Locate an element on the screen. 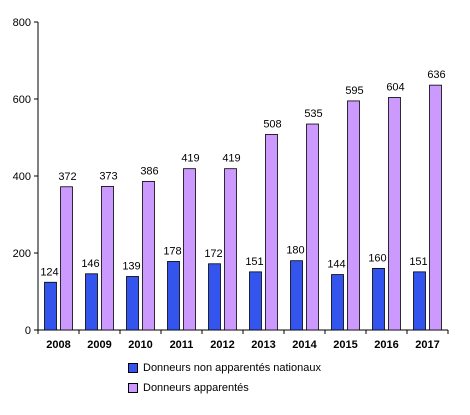 The width and height of the screenshot is (470, 415). data-label-series-2: 604 is located at coordinates (395, 87).